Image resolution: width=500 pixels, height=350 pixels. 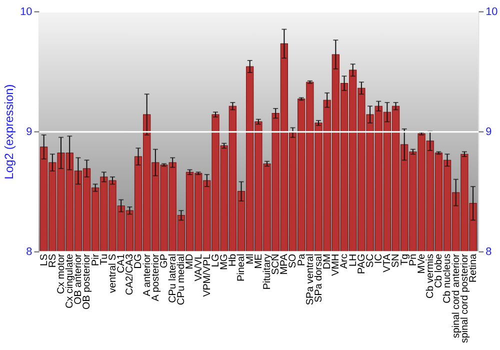 What do you see at coordinates (147, 274) in the screenshot?
I see `x-tick-label: A anterior` at bounding box center [147, 274].